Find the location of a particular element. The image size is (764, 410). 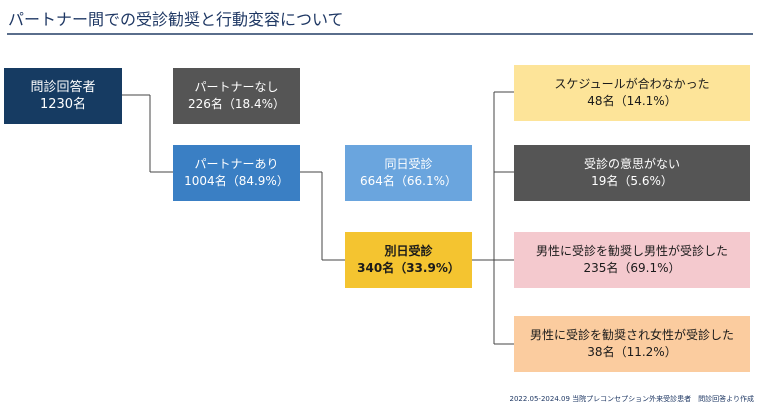

node-respondents-label: 問診回答者 is located at coordinates (63, 87).